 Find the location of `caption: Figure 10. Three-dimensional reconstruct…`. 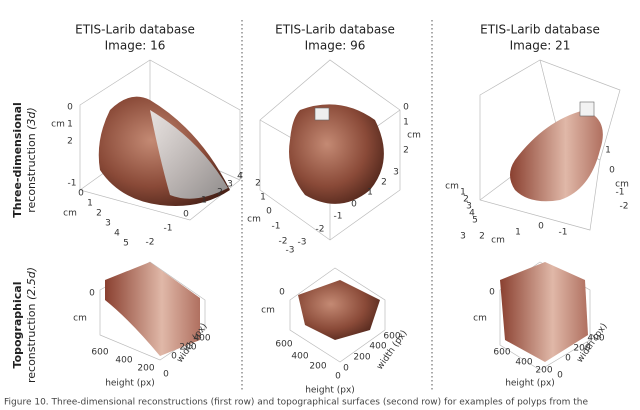

caption: Figure 10. Three-dimensional reconstruct… is located at coordinates (296, 403).